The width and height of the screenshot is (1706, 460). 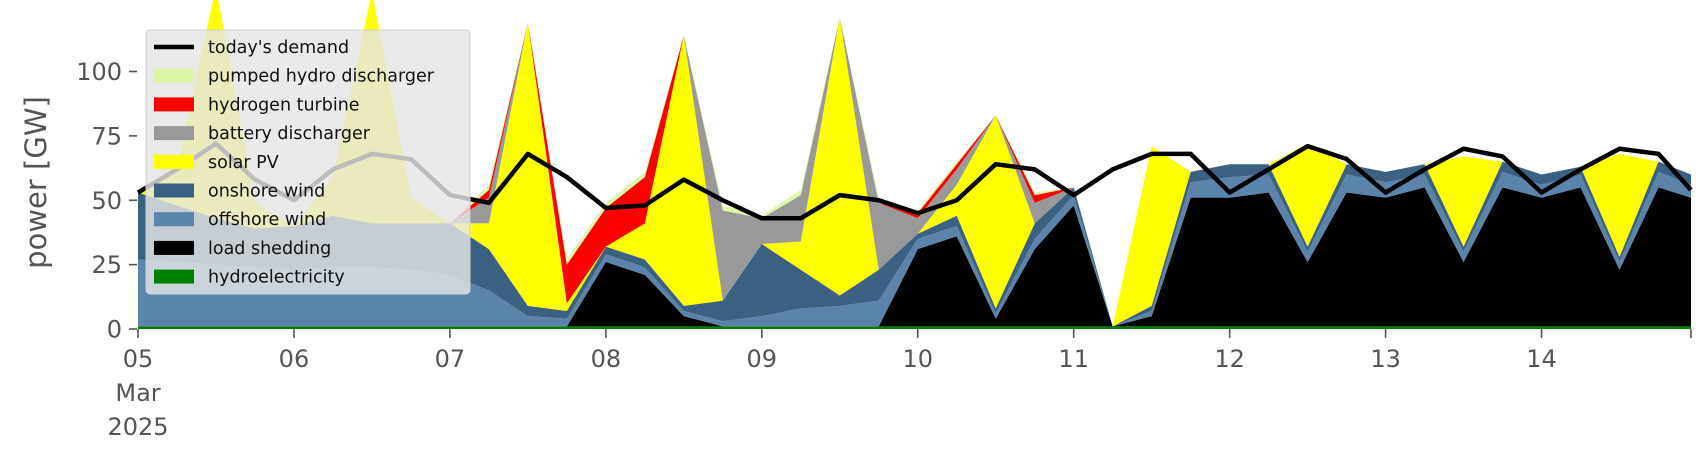 What do you see at coordinates (1073, 359) in the screenshot?
I see `x-tick-label: 11` at bounding box center [1073, 359].